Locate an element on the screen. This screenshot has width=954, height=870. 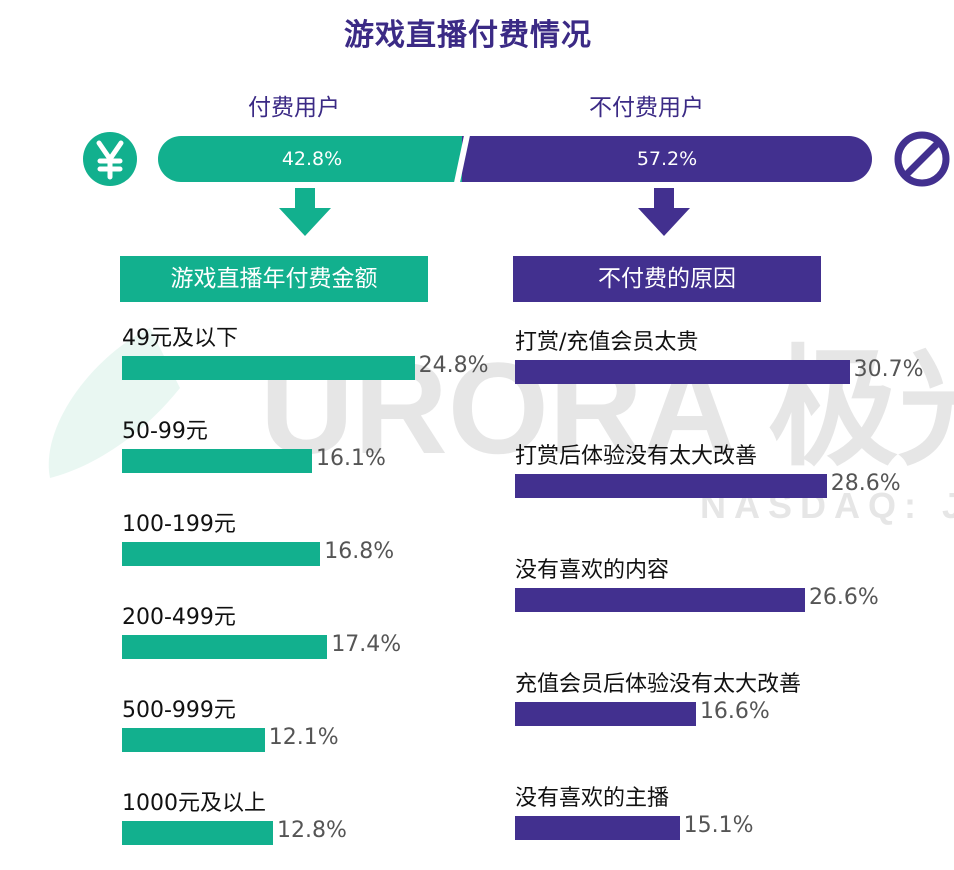
category-label: 没有喜欢的主播 is located at coordinates (592, 798).